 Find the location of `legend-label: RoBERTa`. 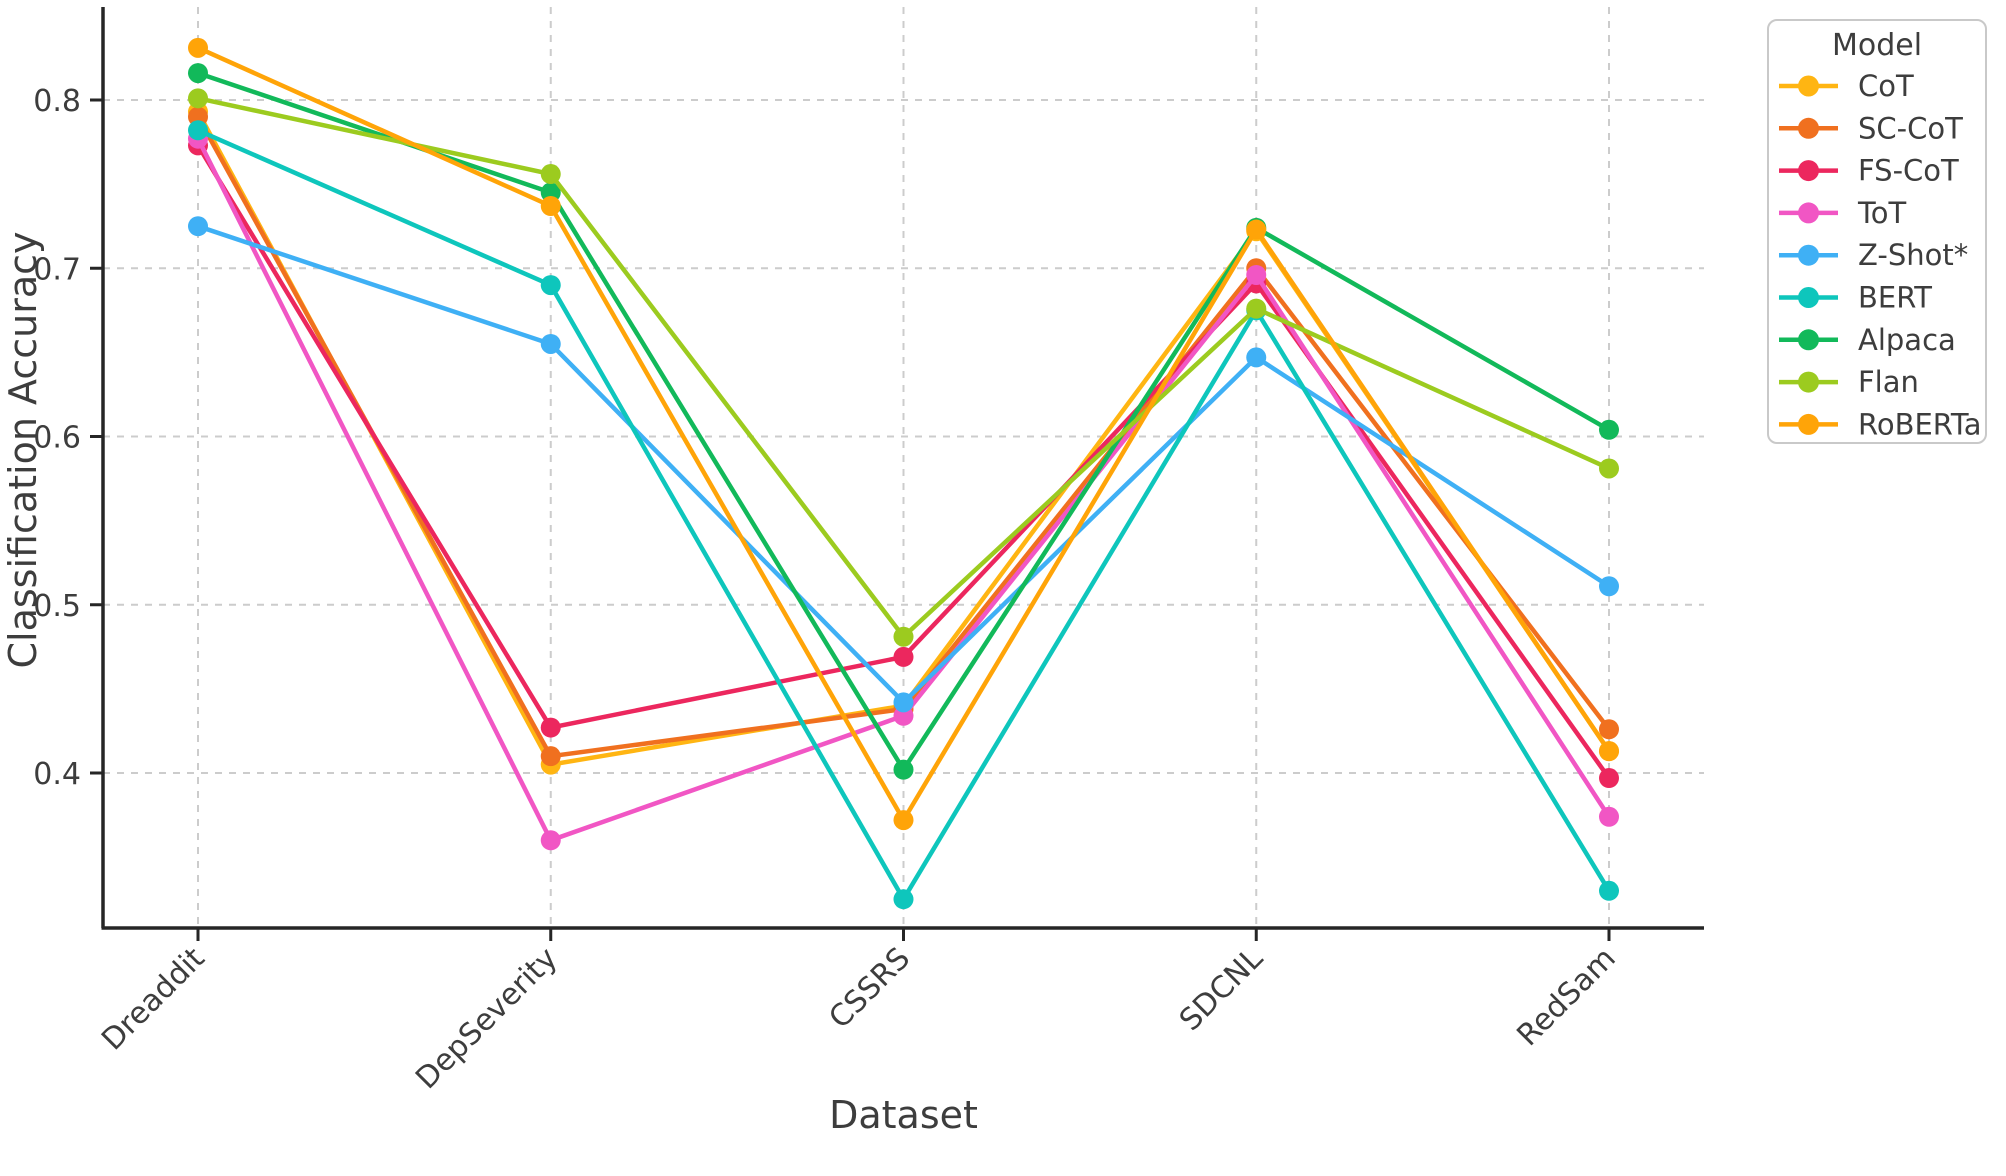

legend-label: RoBERTa is located at coordinates (1920, 424).